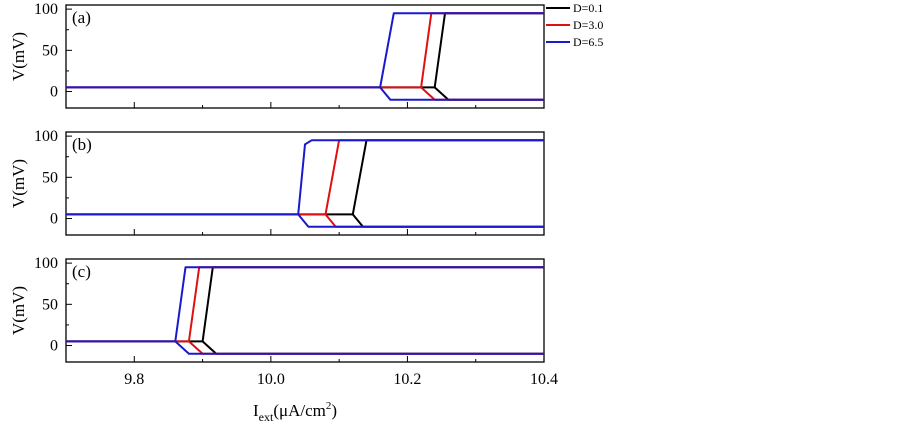 This screenshot has width=903, height=428. I want to click on x-tick-label: 10.4, so click(544, 379).